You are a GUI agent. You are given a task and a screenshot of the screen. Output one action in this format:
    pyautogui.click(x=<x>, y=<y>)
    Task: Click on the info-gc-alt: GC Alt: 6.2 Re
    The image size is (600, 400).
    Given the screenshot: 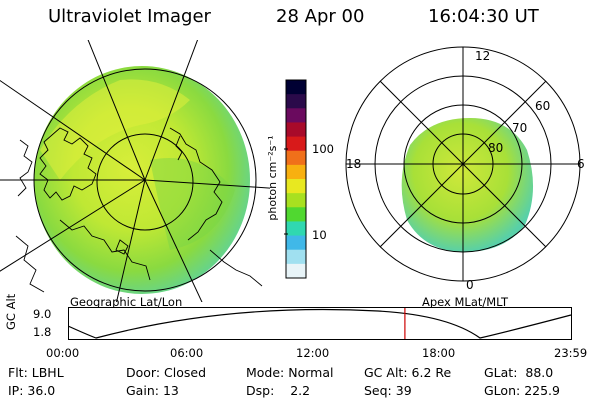 What is the action you would take?
    pyautogui.click(x=408, y=372)
    